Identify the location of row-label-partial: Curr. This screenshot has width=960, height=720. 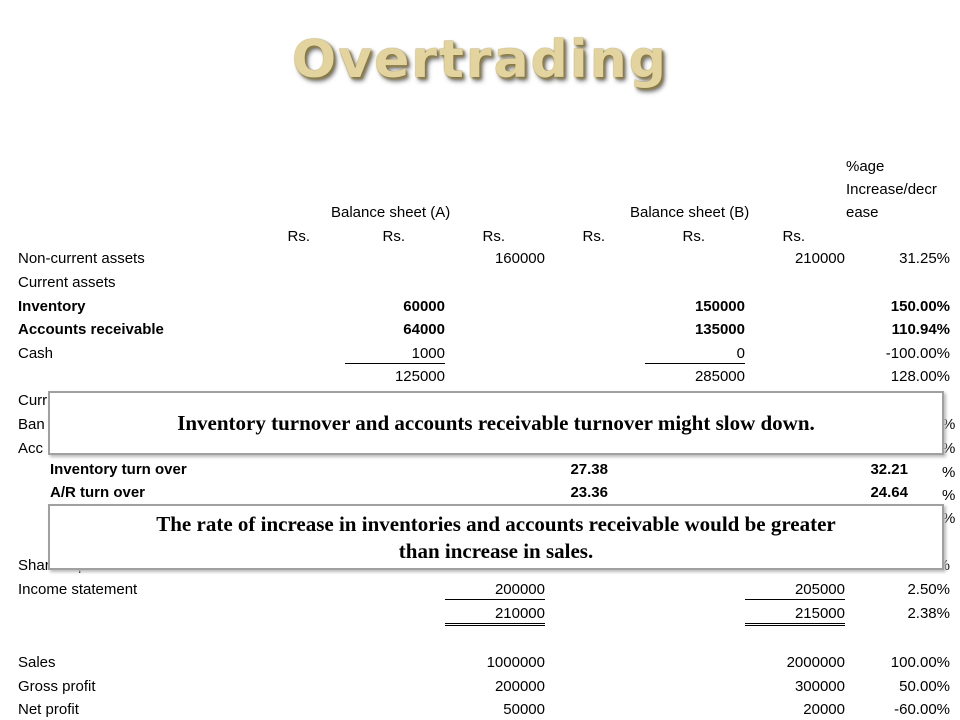
(33, 400).